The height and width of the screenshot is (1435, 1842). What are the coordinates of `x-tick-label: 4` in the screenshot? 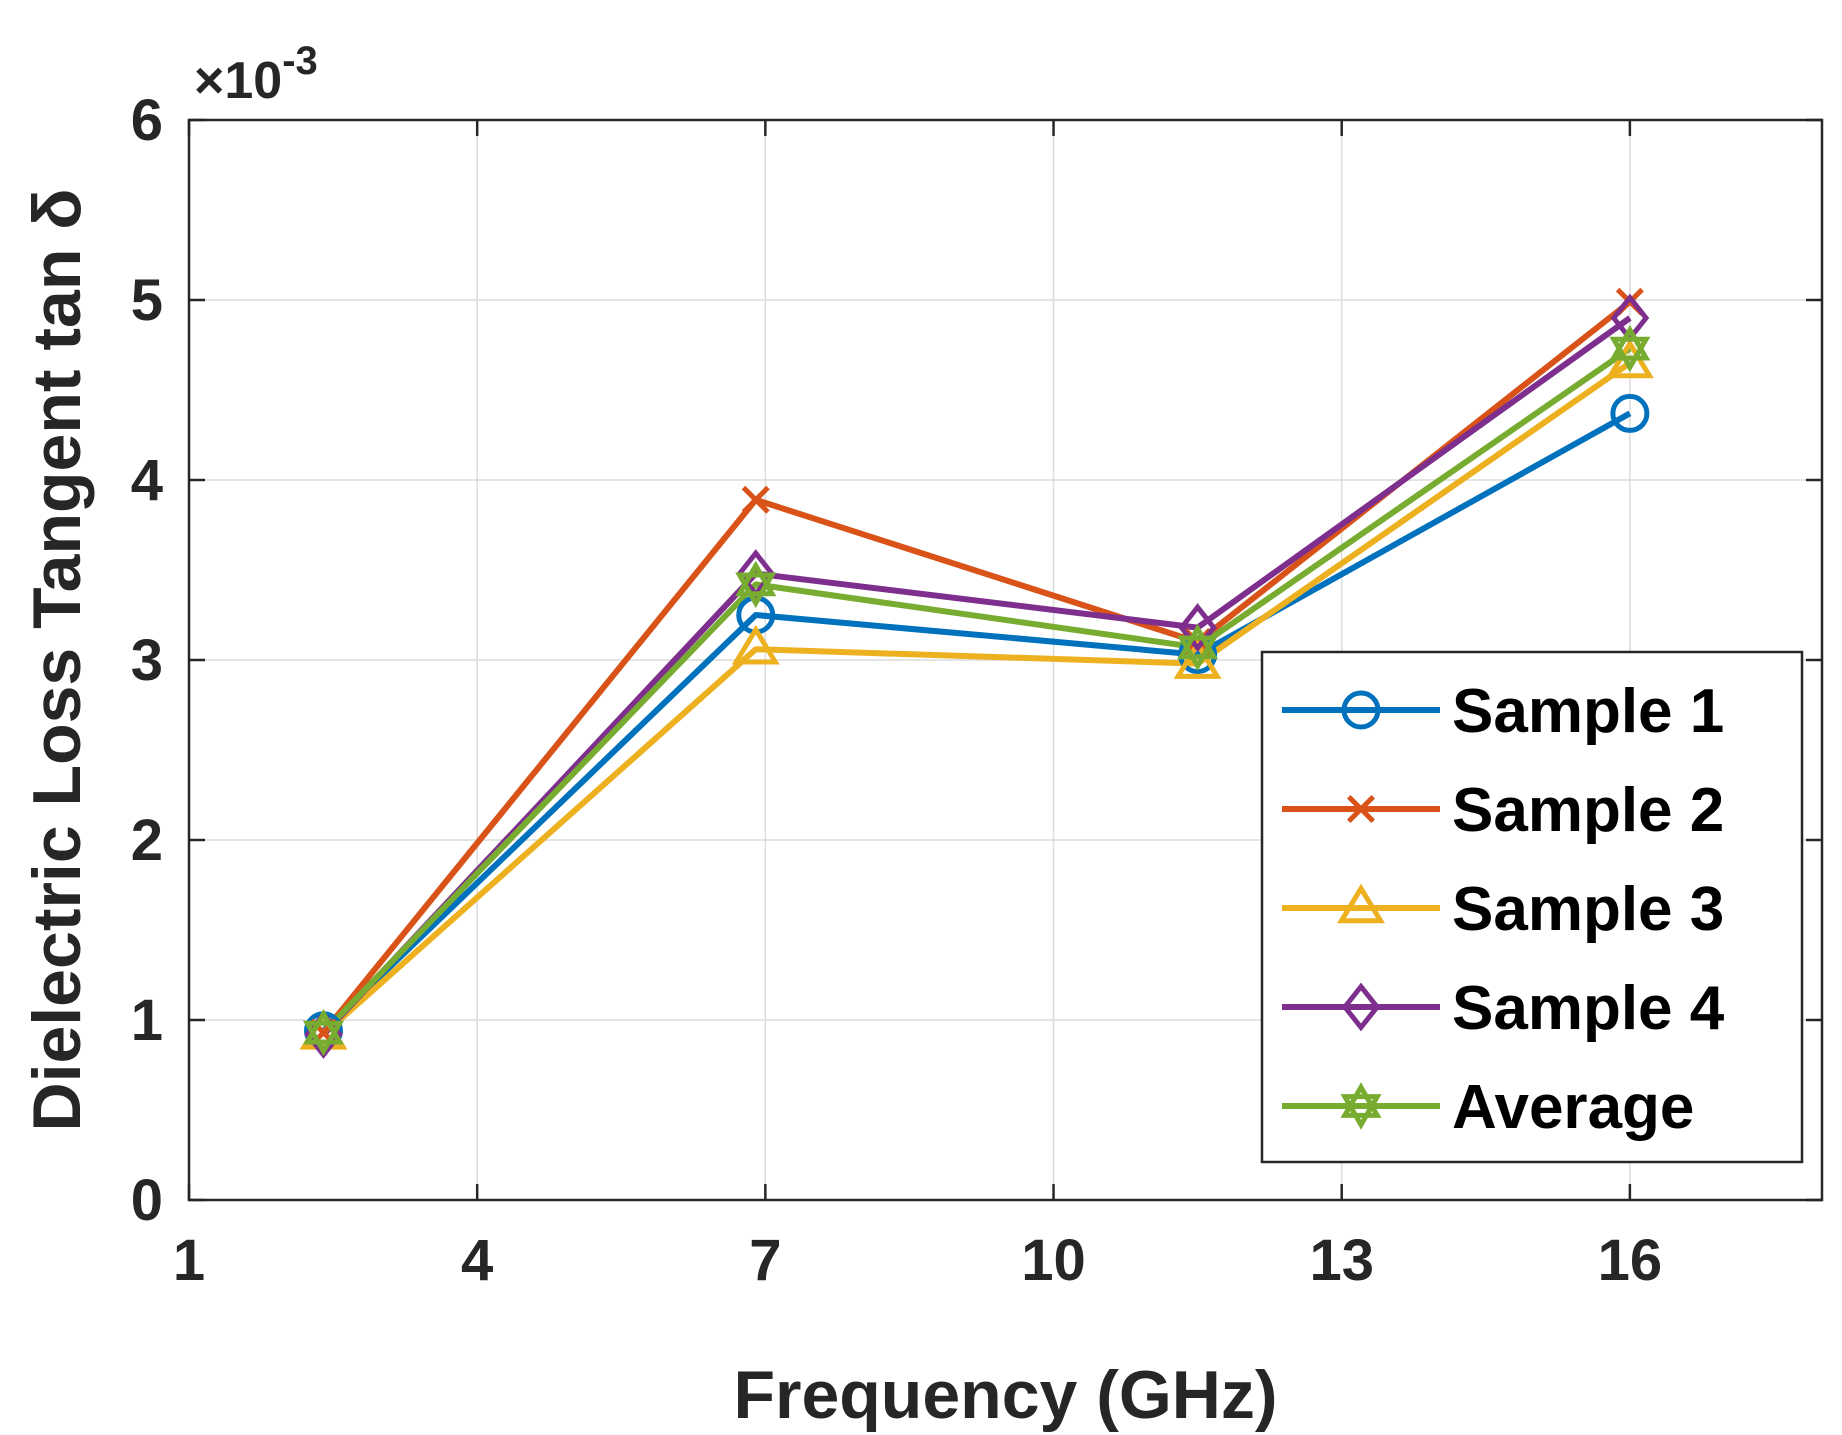 It's located at (477, 1260).